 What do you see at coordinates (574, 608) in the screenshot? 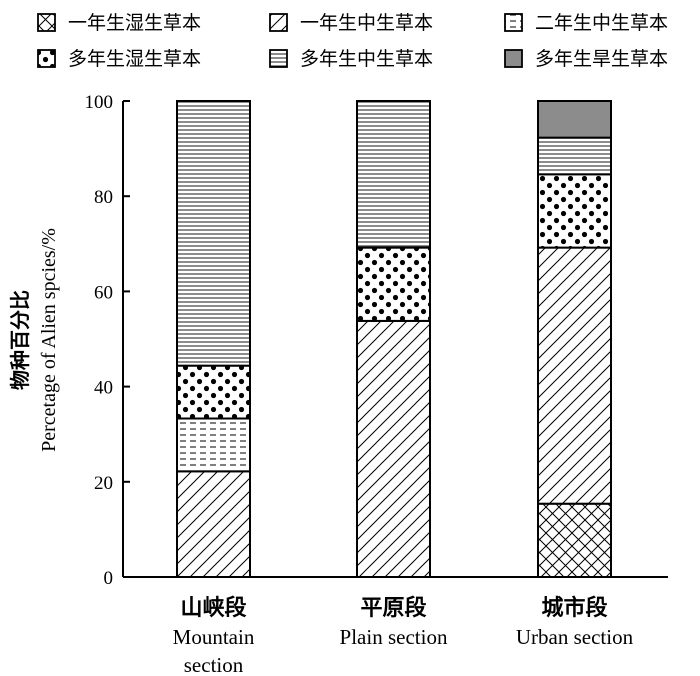
I see `category-label-cn-2: 城市段` at bounding box center [574, 608].